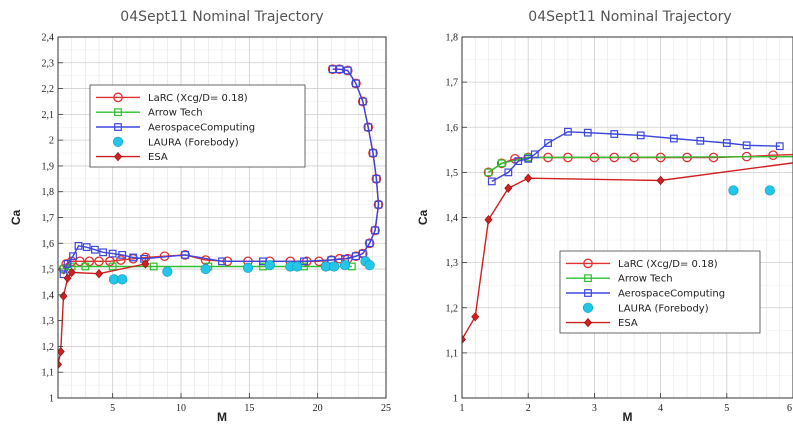 Image resolution: width=793 pixels, height=429 pixels. Describe the element at coordinates (452, 83) in the screenshot. I see `y-tick-label: 1,7` at that location.